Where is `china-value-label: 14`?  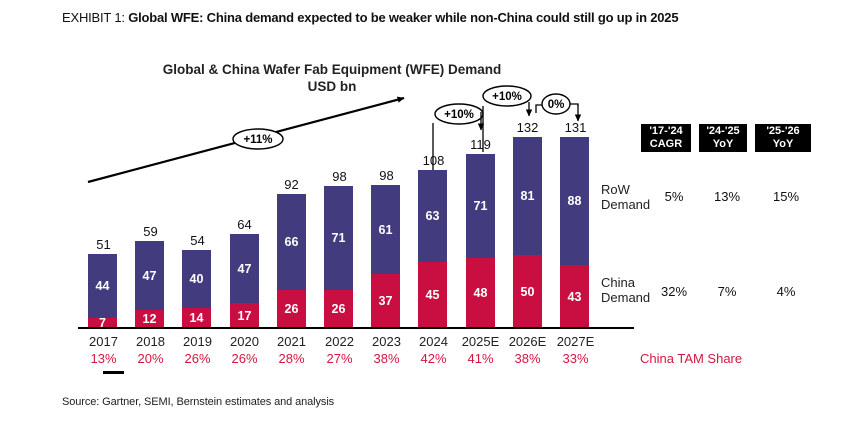 china-value-label: 14 is located at coordinates (196, 318).